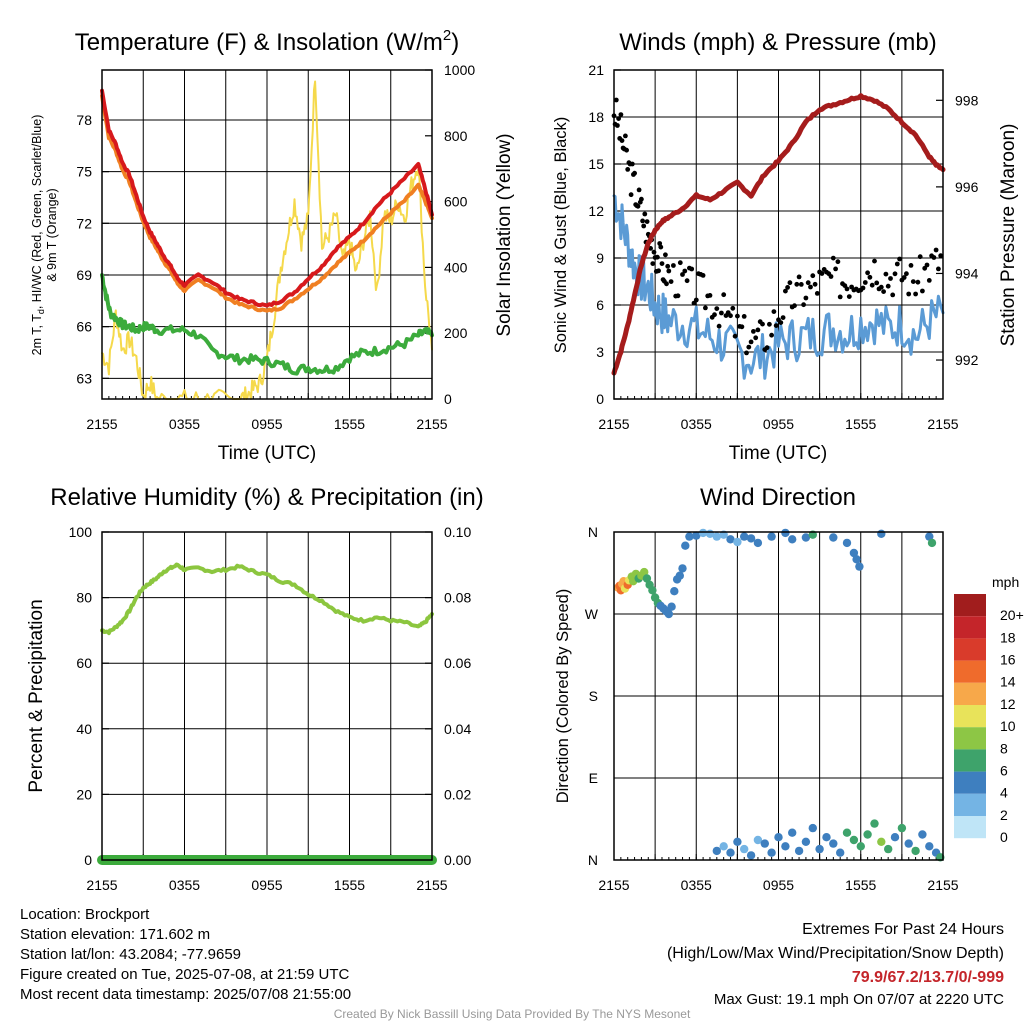  Describe the element at coordinates (267, 696) in the screenshot. I see `rh-border` at that location.